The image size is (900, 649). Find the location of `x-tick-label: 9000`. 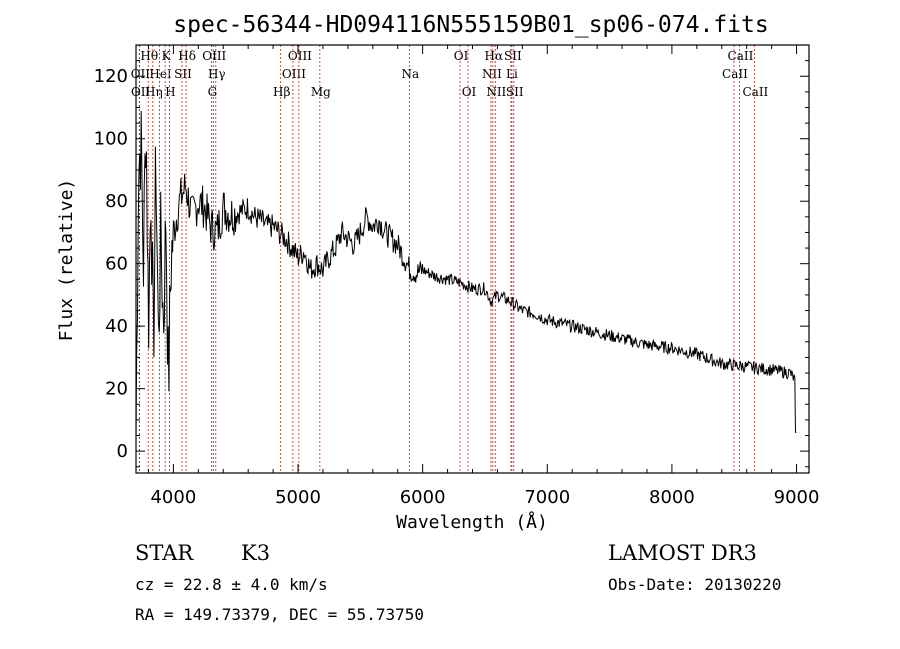

x-tick-label: 9000 is located at coordinates (797, 497).